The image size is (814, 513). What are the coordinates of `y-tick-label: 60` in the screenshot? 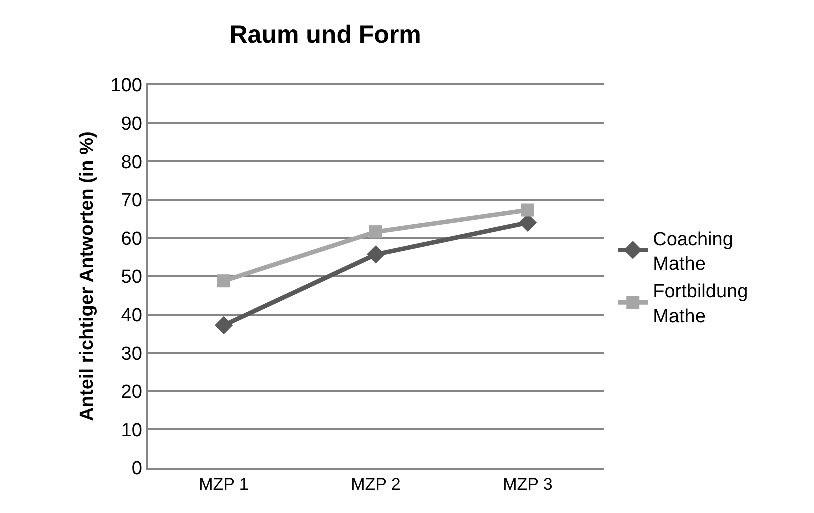 It's located at (131, 239).